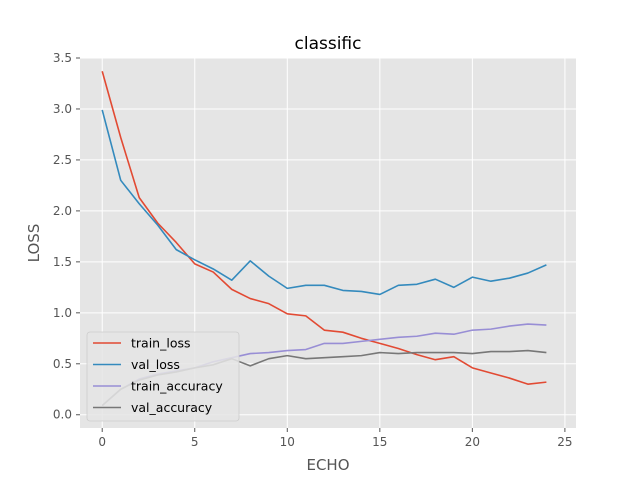 This screenshot has width=640, height=480. I want to click on legend-label-train-accuracy: train_accuracy, so click(177, 386).